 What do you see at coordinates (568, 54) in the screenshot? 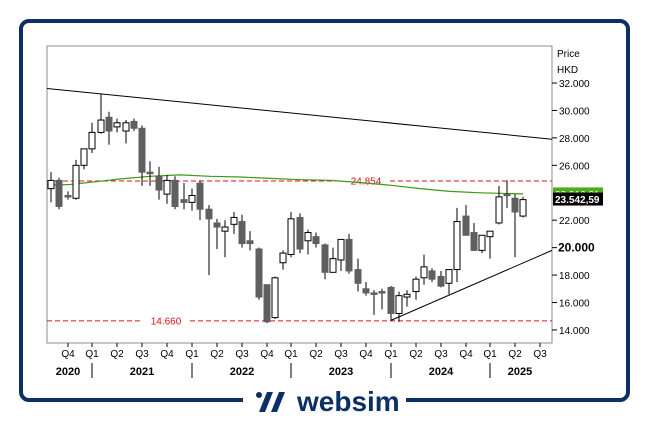
I see `y-axis-title: Price` at bounding box center [568, 54].